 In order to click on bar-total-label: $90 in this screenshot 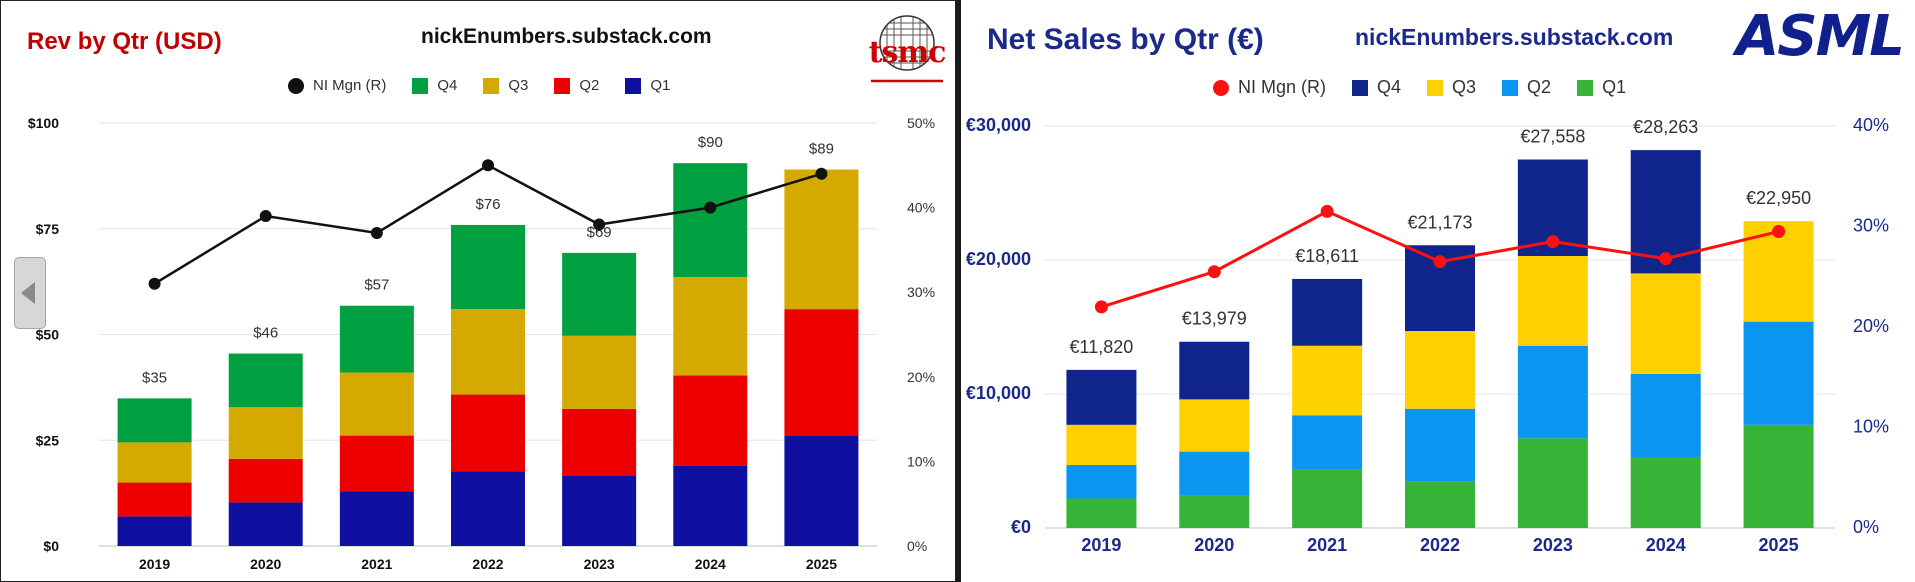, I will do `click(710, 142)`.